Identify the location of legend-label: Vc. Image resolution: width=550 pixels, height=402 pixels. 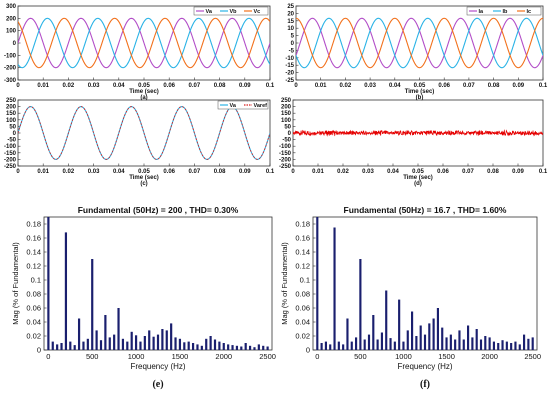
(257, 12).